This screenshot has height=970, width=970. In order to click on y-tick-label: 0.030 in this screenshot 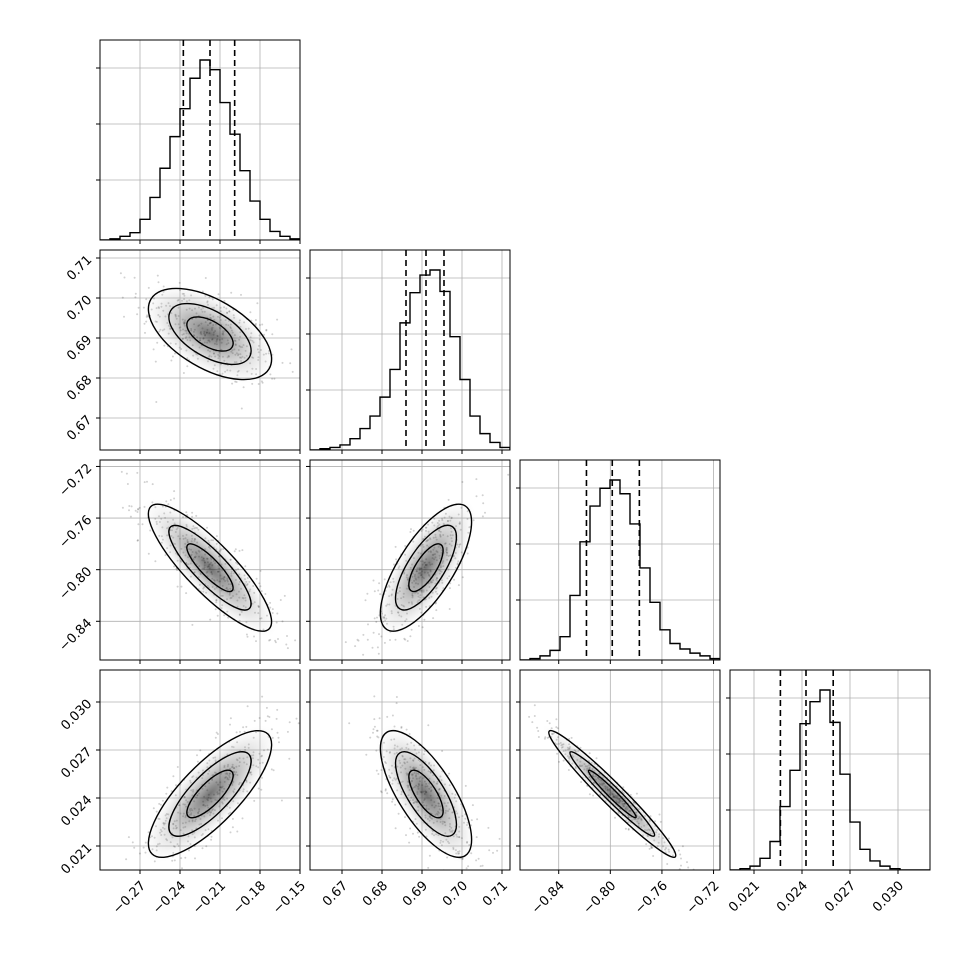, I will do `click(76, 715)`.